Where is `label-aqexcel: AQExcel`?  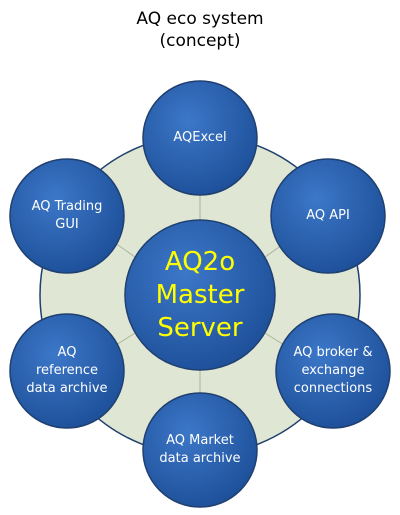 label-aqexcel: AQExcel is located at coordinates (200, 137).